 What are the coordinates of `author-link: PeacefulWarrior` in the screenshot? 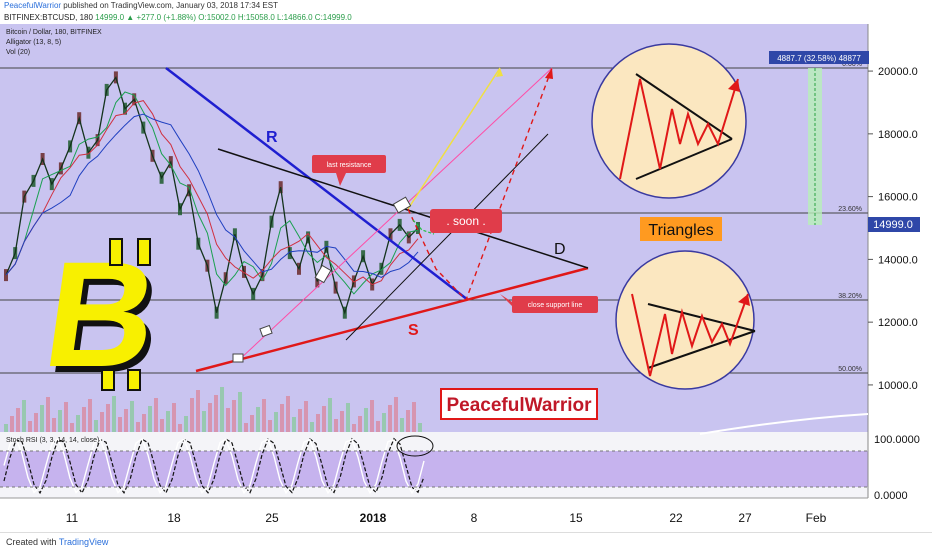 It's located at (33, 5).